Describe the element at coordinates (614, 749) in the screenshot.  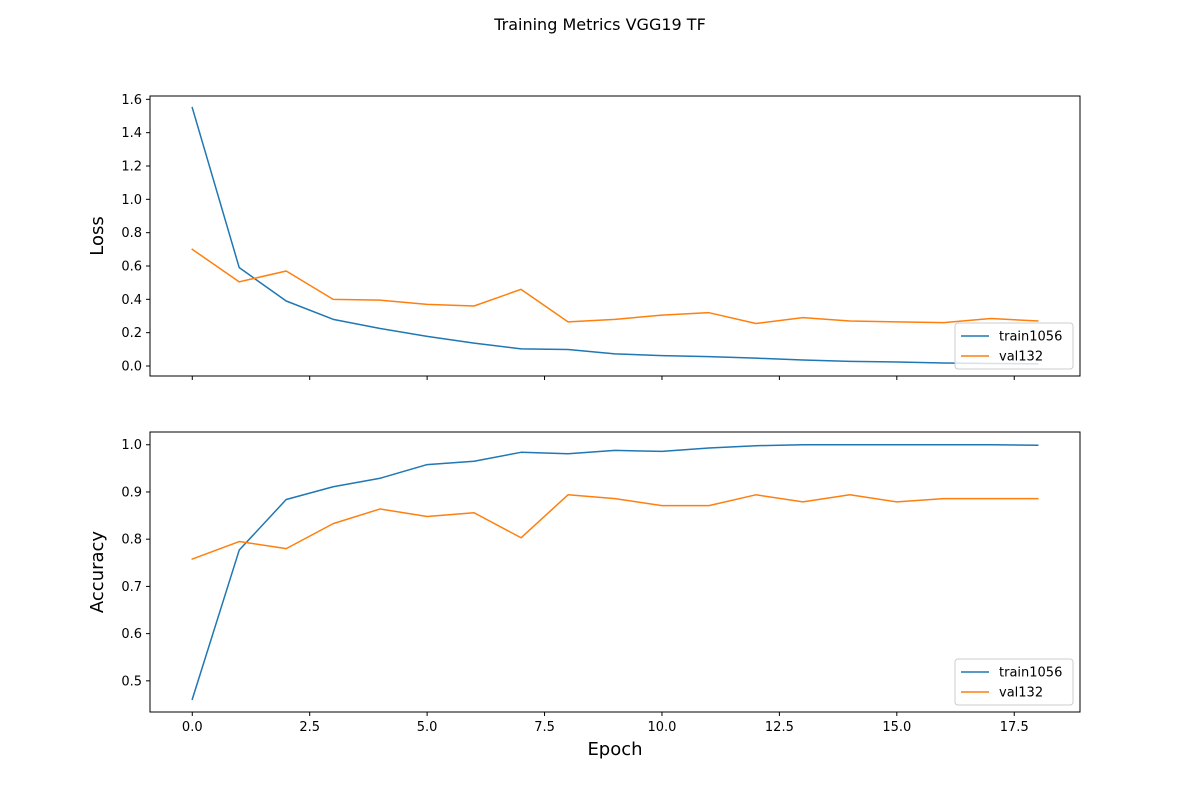
I see `x-axis-label: Epoch` at that location.